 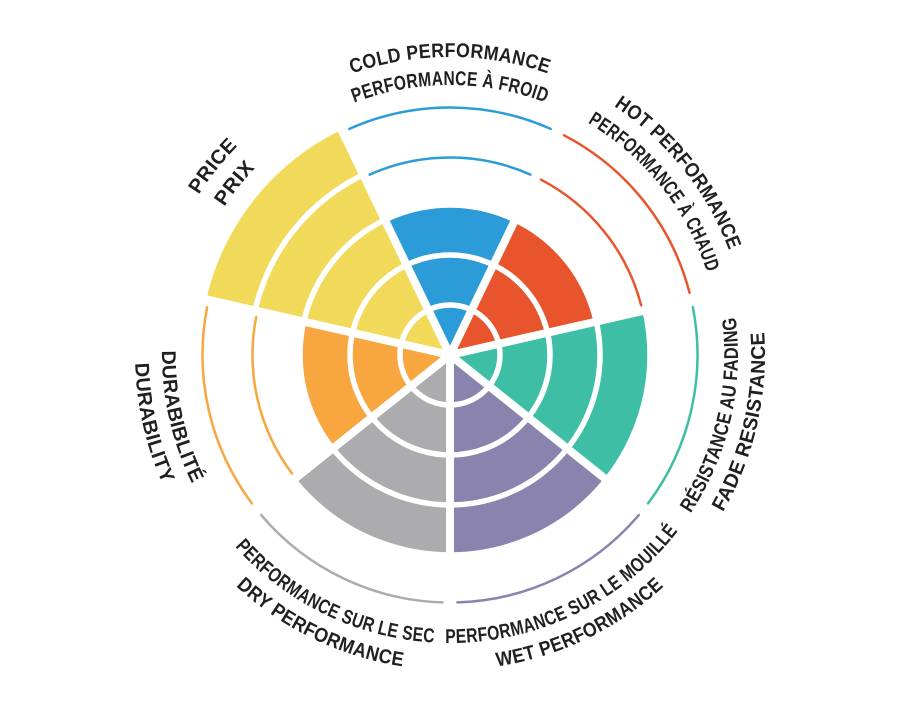 What do you see at coordinates (449, 87) in the screenshot?
I see `label-cold-performance-line2: PERFORMANCE À FROID` at bounding box center [449, 87].